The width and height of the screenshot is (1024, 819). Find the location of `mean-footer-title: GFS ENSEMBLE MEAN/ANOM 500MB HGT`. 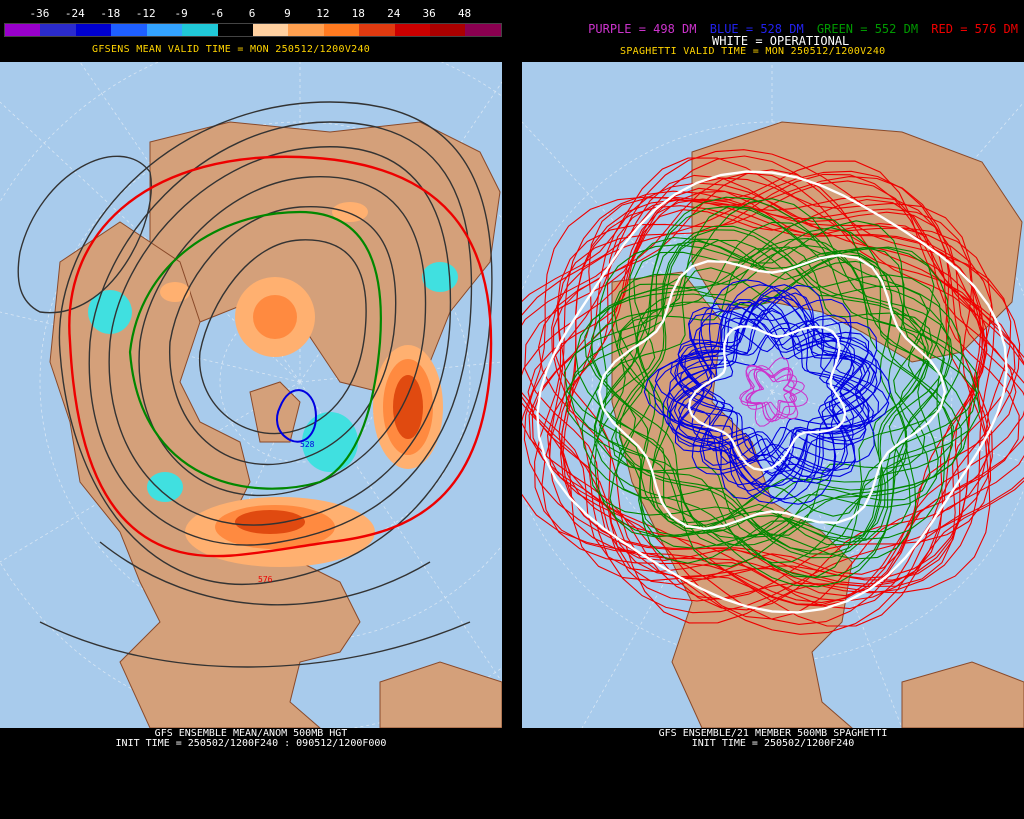

mean-footer-title: GFS ENSEMBLE MEAN/ANOM 500MB HGT is located at coordinates (251, 733).